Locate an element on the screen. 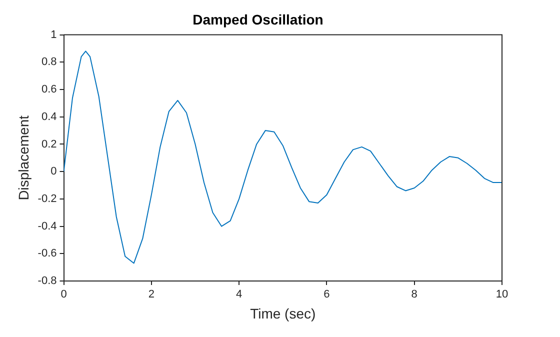 This screenshot has height=337, width=560. x-tick-label: 0 is located at coordinates (63, 294).